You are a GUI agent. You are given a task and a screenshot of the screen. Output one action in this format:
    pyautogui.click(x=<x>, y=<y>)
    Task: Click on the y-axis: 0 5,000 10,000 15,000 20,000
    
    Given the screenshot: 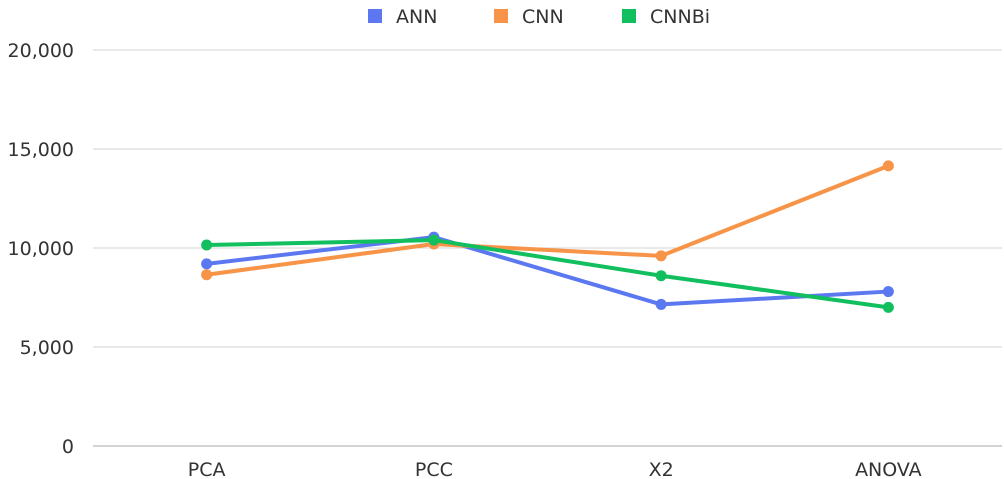 What is the action you would take?
    pyautogui.click(x=41, y=249)
    